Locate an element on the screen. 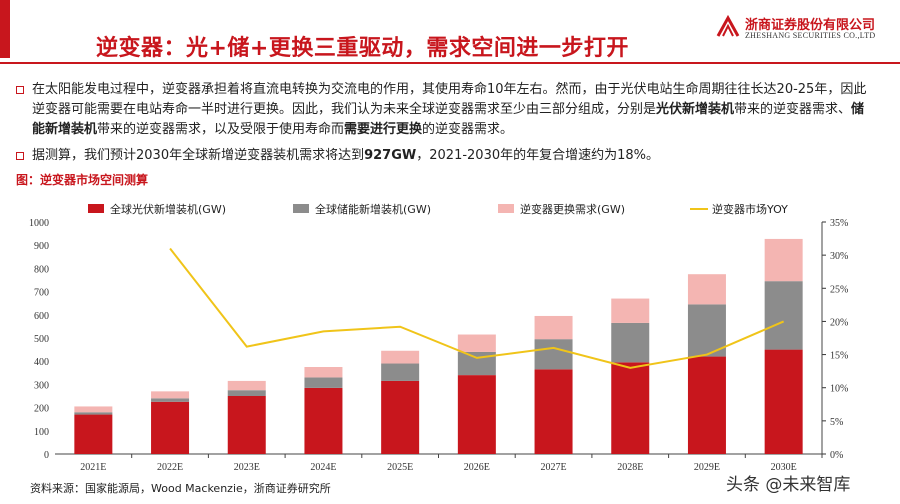 Image resolution: width=900 pixels, height=504 pixels. legend-label: 逆变器市场YOY is located at coordinates (750, 209).